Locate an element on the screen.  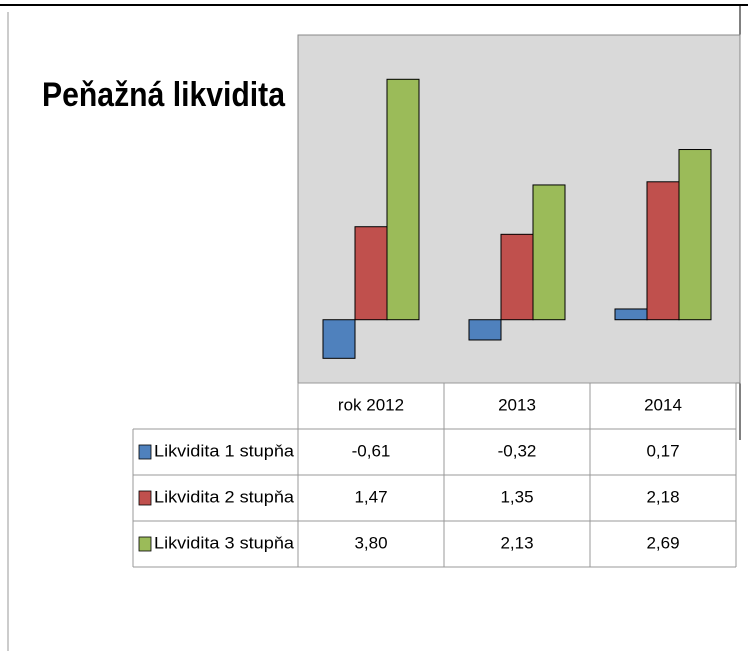
category-label: 2013 is located at coordinates (517, 404).